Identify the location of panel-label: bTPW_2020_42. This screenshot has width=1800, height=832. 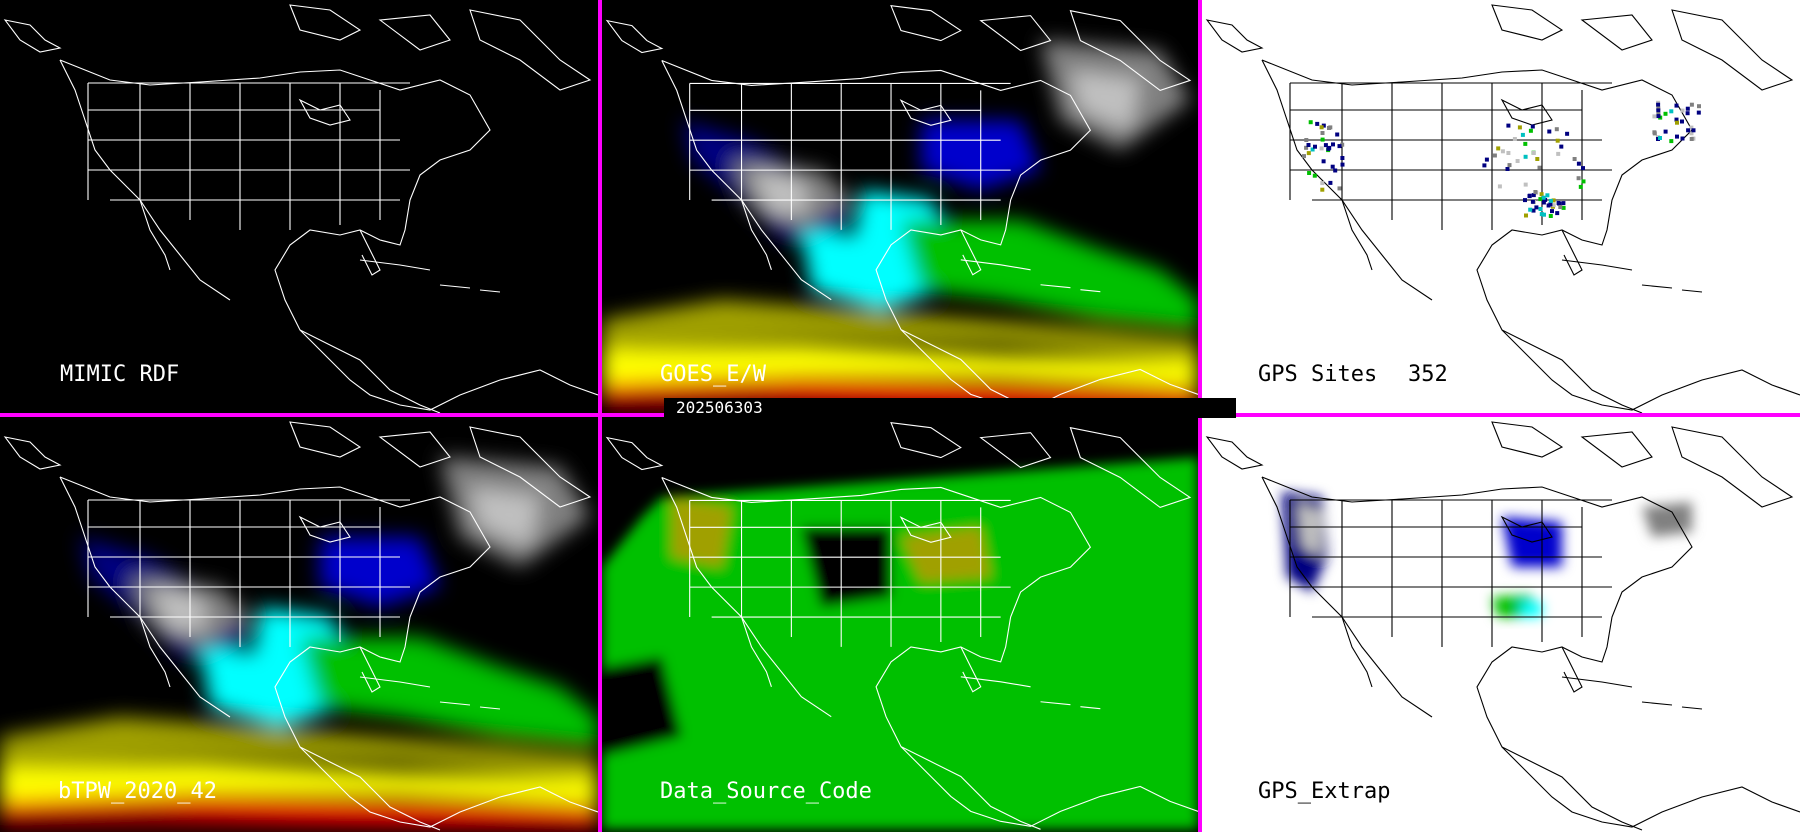
(137, 791).